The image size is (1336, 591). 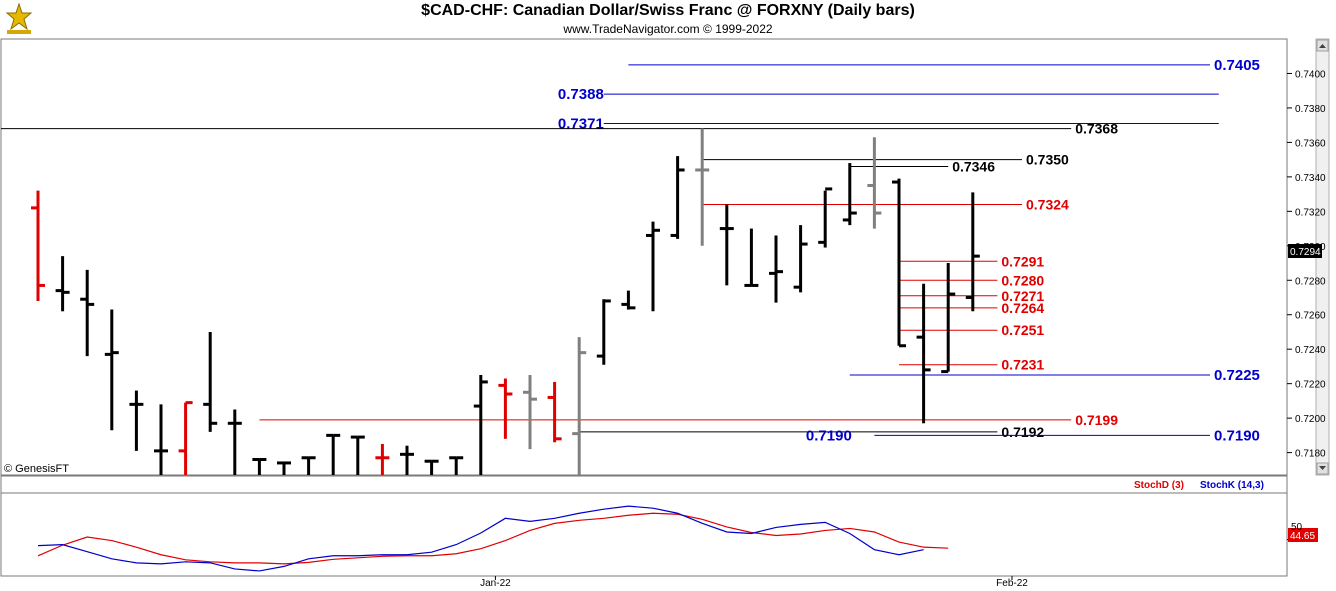 I want to click on trade-navigator-logo-icon, so click(x=19, y=19).